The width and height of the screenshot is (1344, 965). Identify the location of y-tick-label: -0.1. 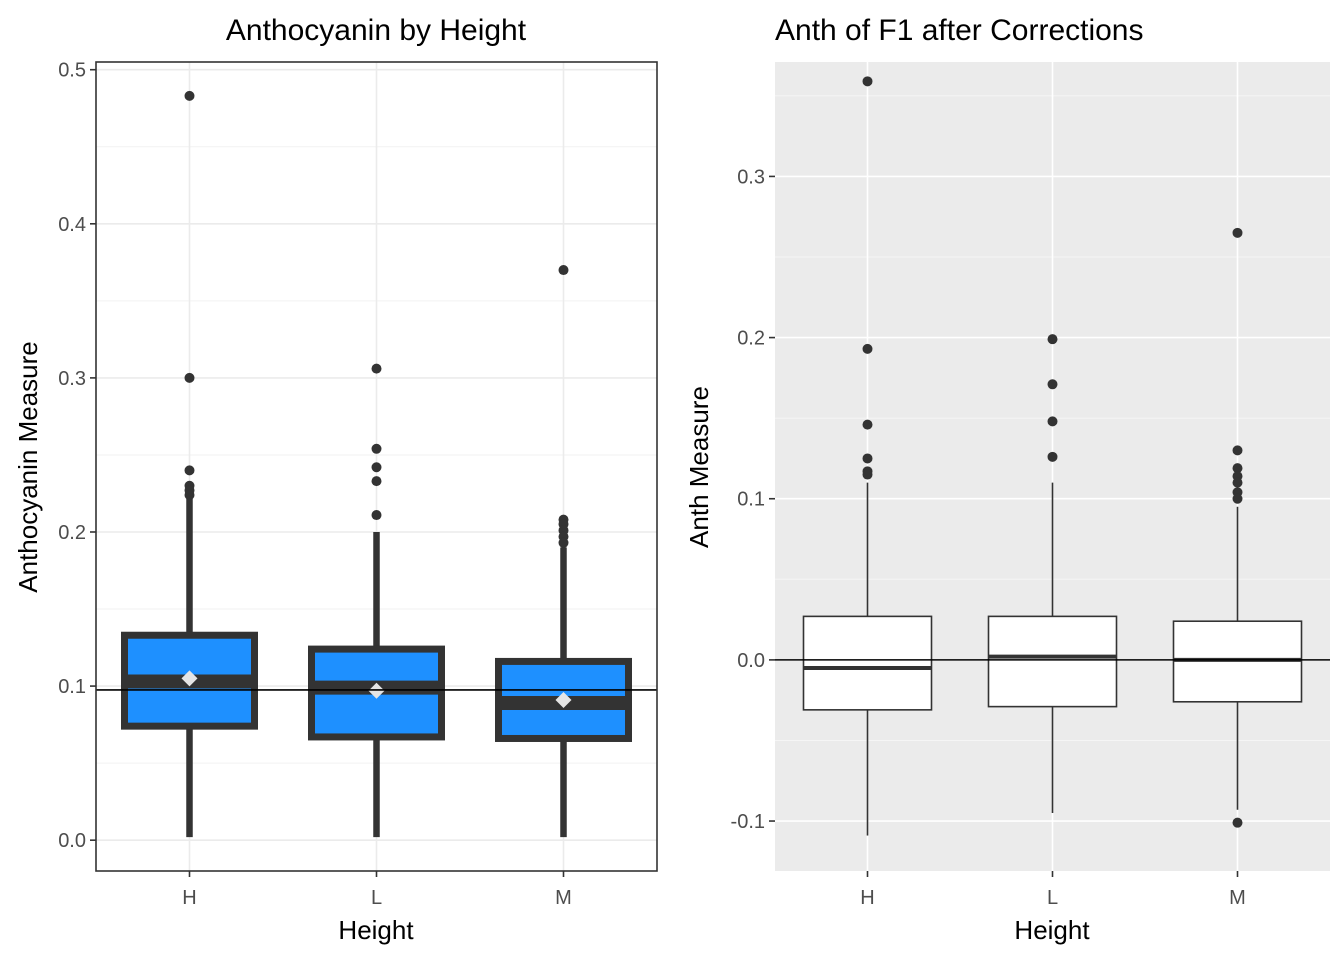
(748, 822).